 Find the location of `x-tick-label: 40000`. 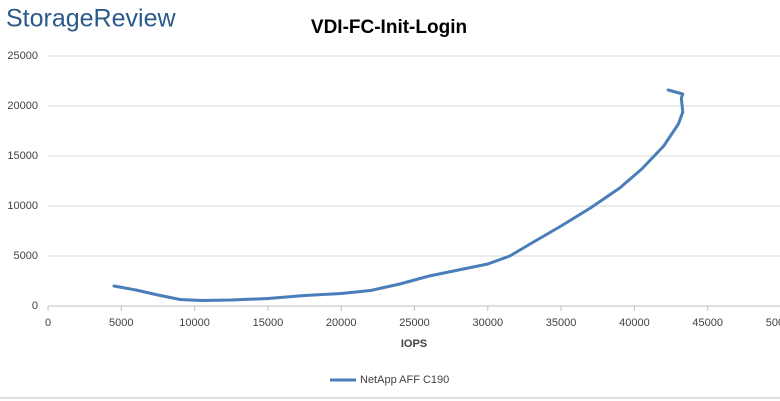

x-tick-label: 40000 is located at coordinates (634, 323).